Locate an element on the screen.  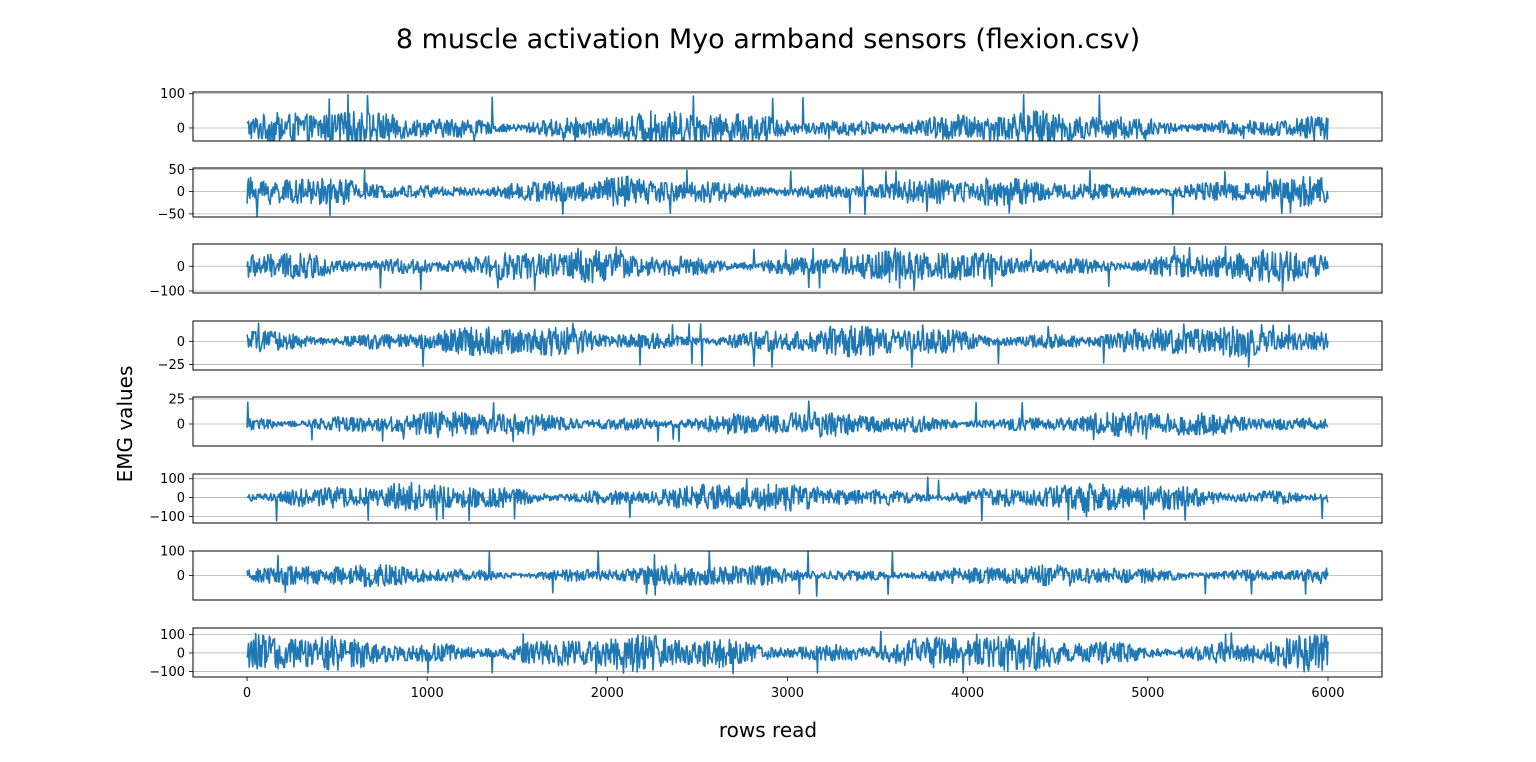
x-tick-label: 6000 is located at coordinates (1327, 693).